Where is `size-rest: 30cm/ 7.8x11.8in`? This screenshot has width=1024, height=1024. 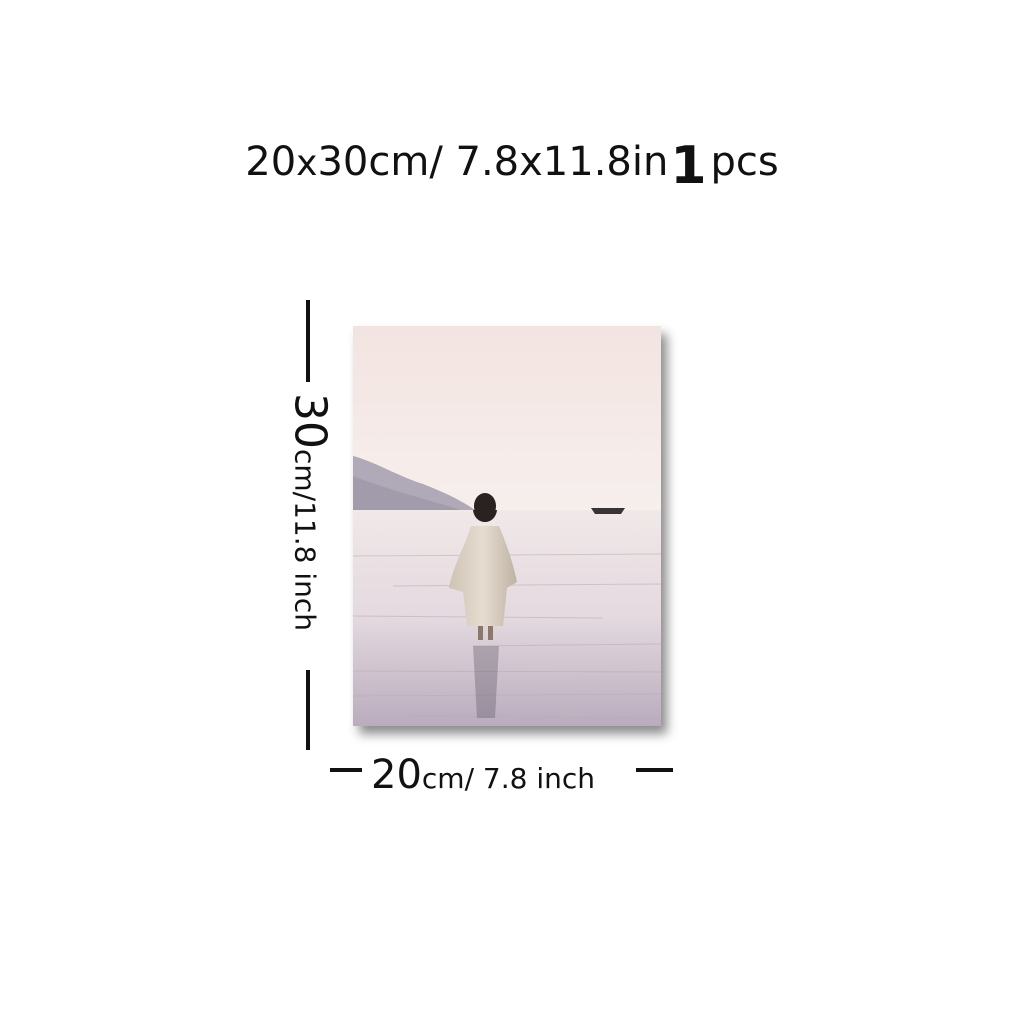 size-rest: 30cm/ 7.8x11.8in is located at coordinates (493, 162).